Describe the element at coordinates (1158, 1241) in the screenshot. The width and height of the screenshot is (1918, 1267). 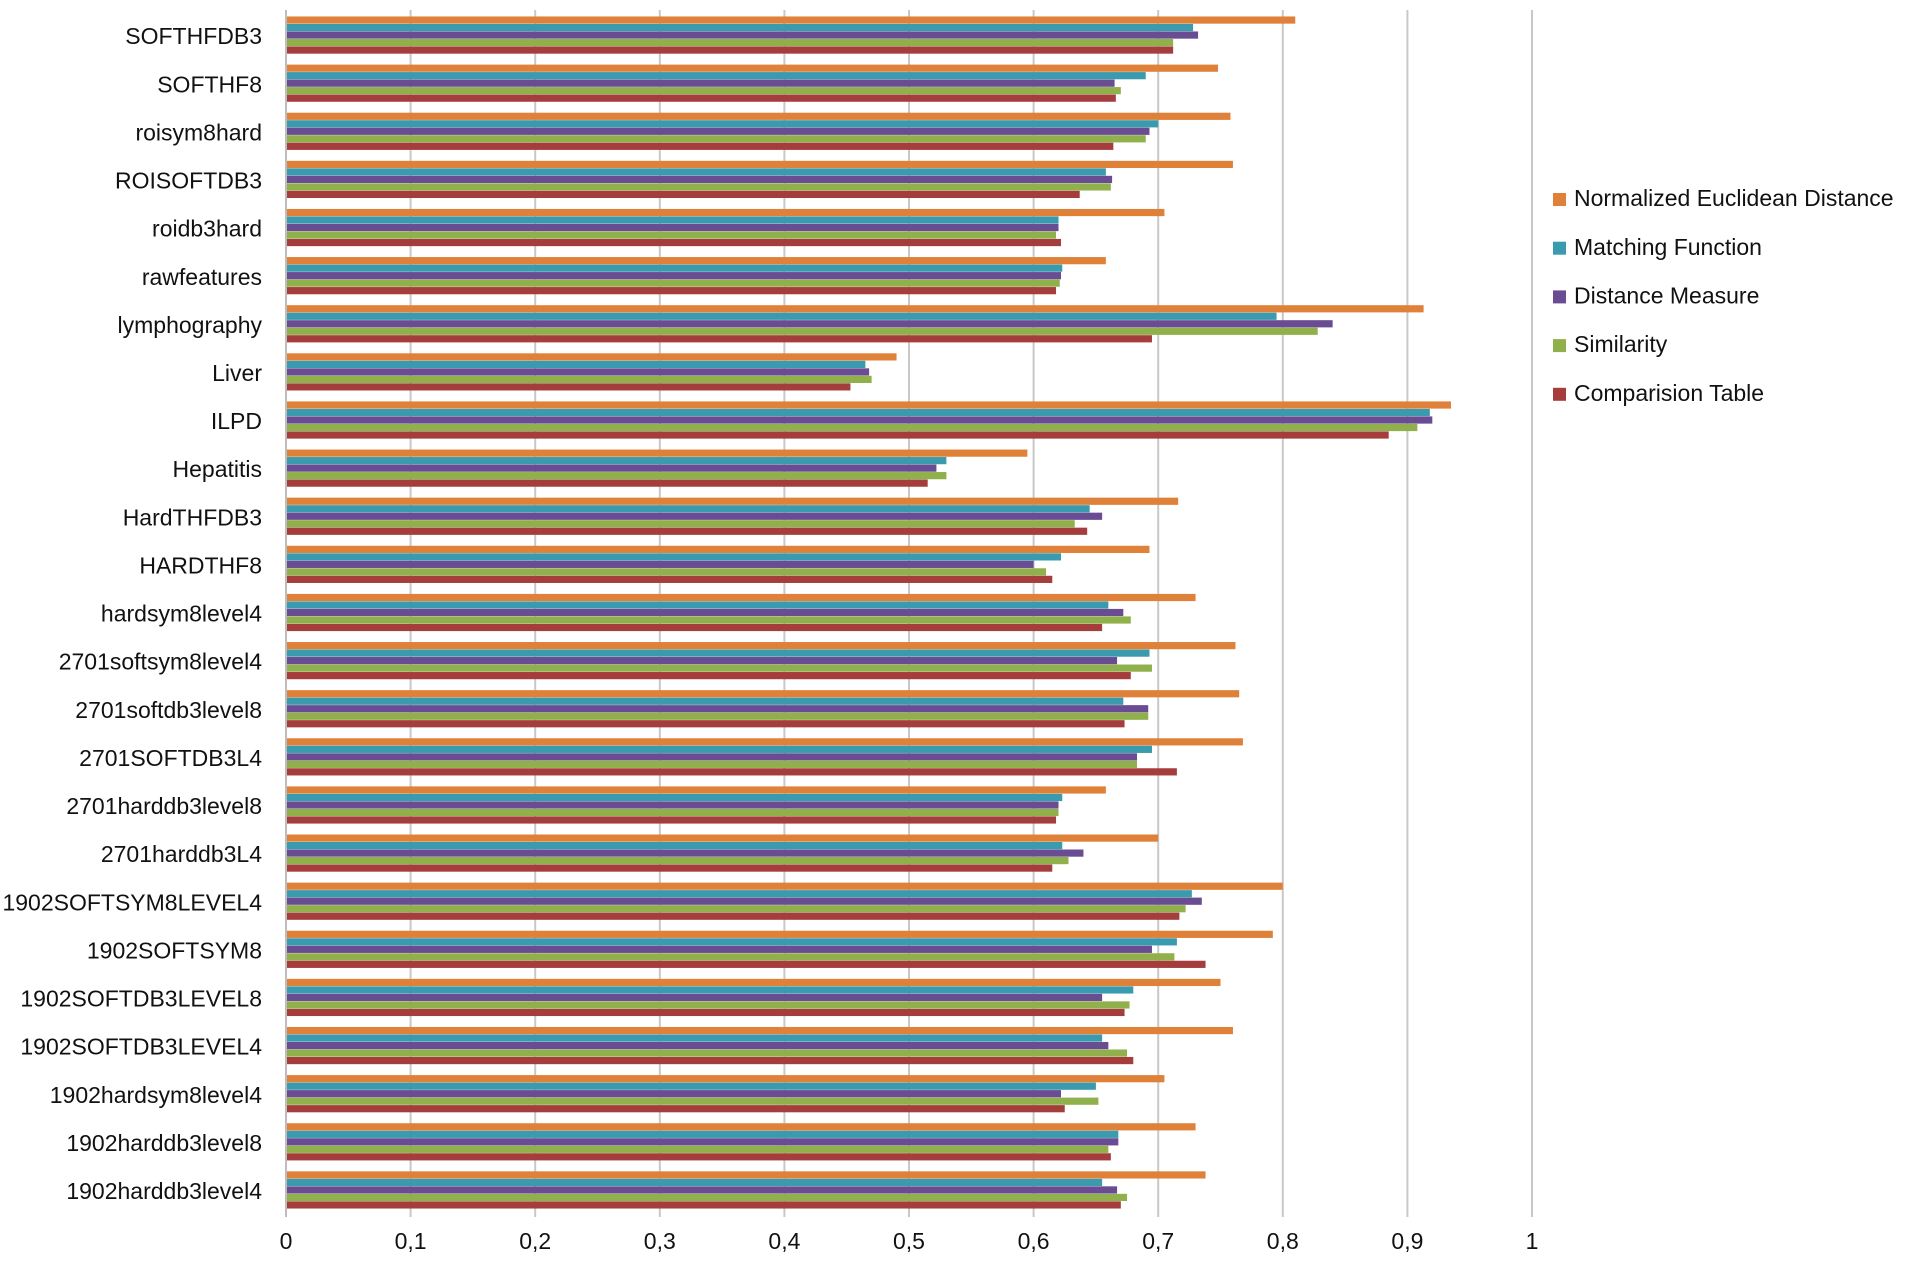
I see `x-tick-label: 0,7` at that location.